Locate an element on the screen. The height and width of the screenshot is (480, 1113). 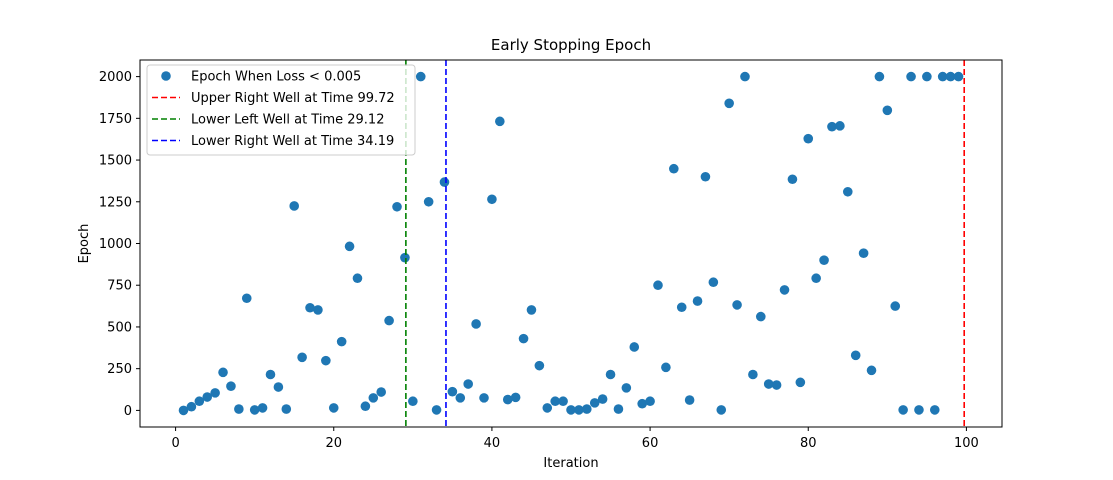
x-tick-label: 100 is located at coordinates (966, 443).